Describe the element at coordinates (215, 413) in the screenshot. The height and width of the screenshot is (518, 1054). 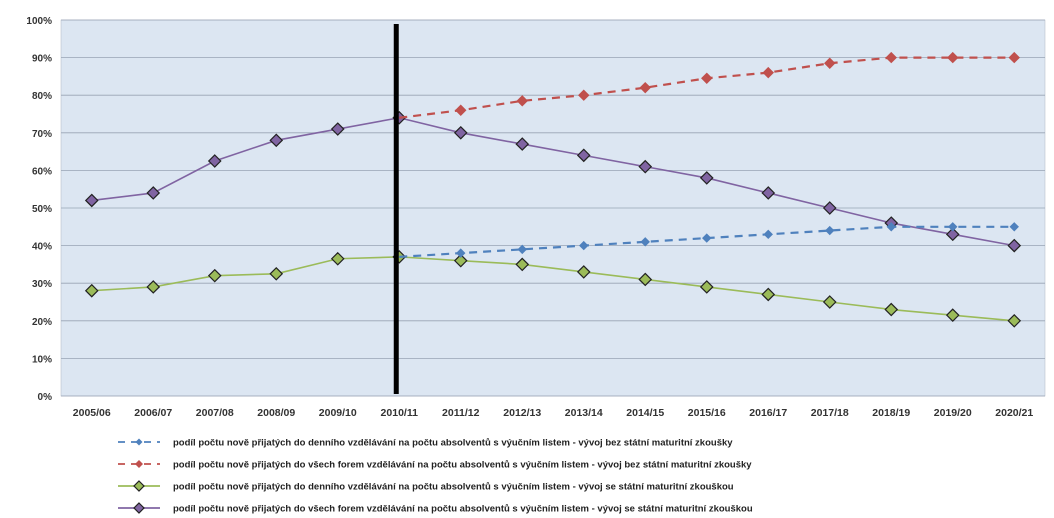
I see `x-tick-label: 2007/08` at that location.